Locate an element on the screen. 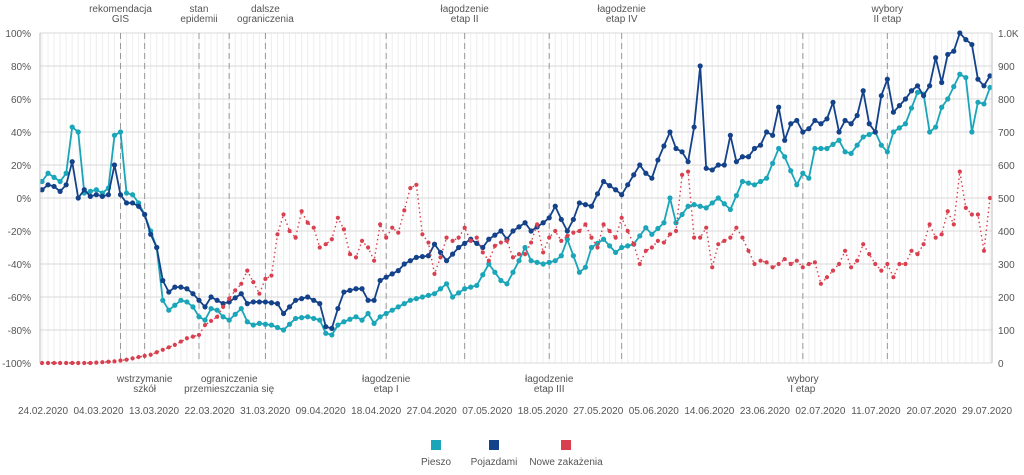 This screenshot has width=1024, height=475. x-tick-label: 09.04.2020 is located at coordinates (321, 411).